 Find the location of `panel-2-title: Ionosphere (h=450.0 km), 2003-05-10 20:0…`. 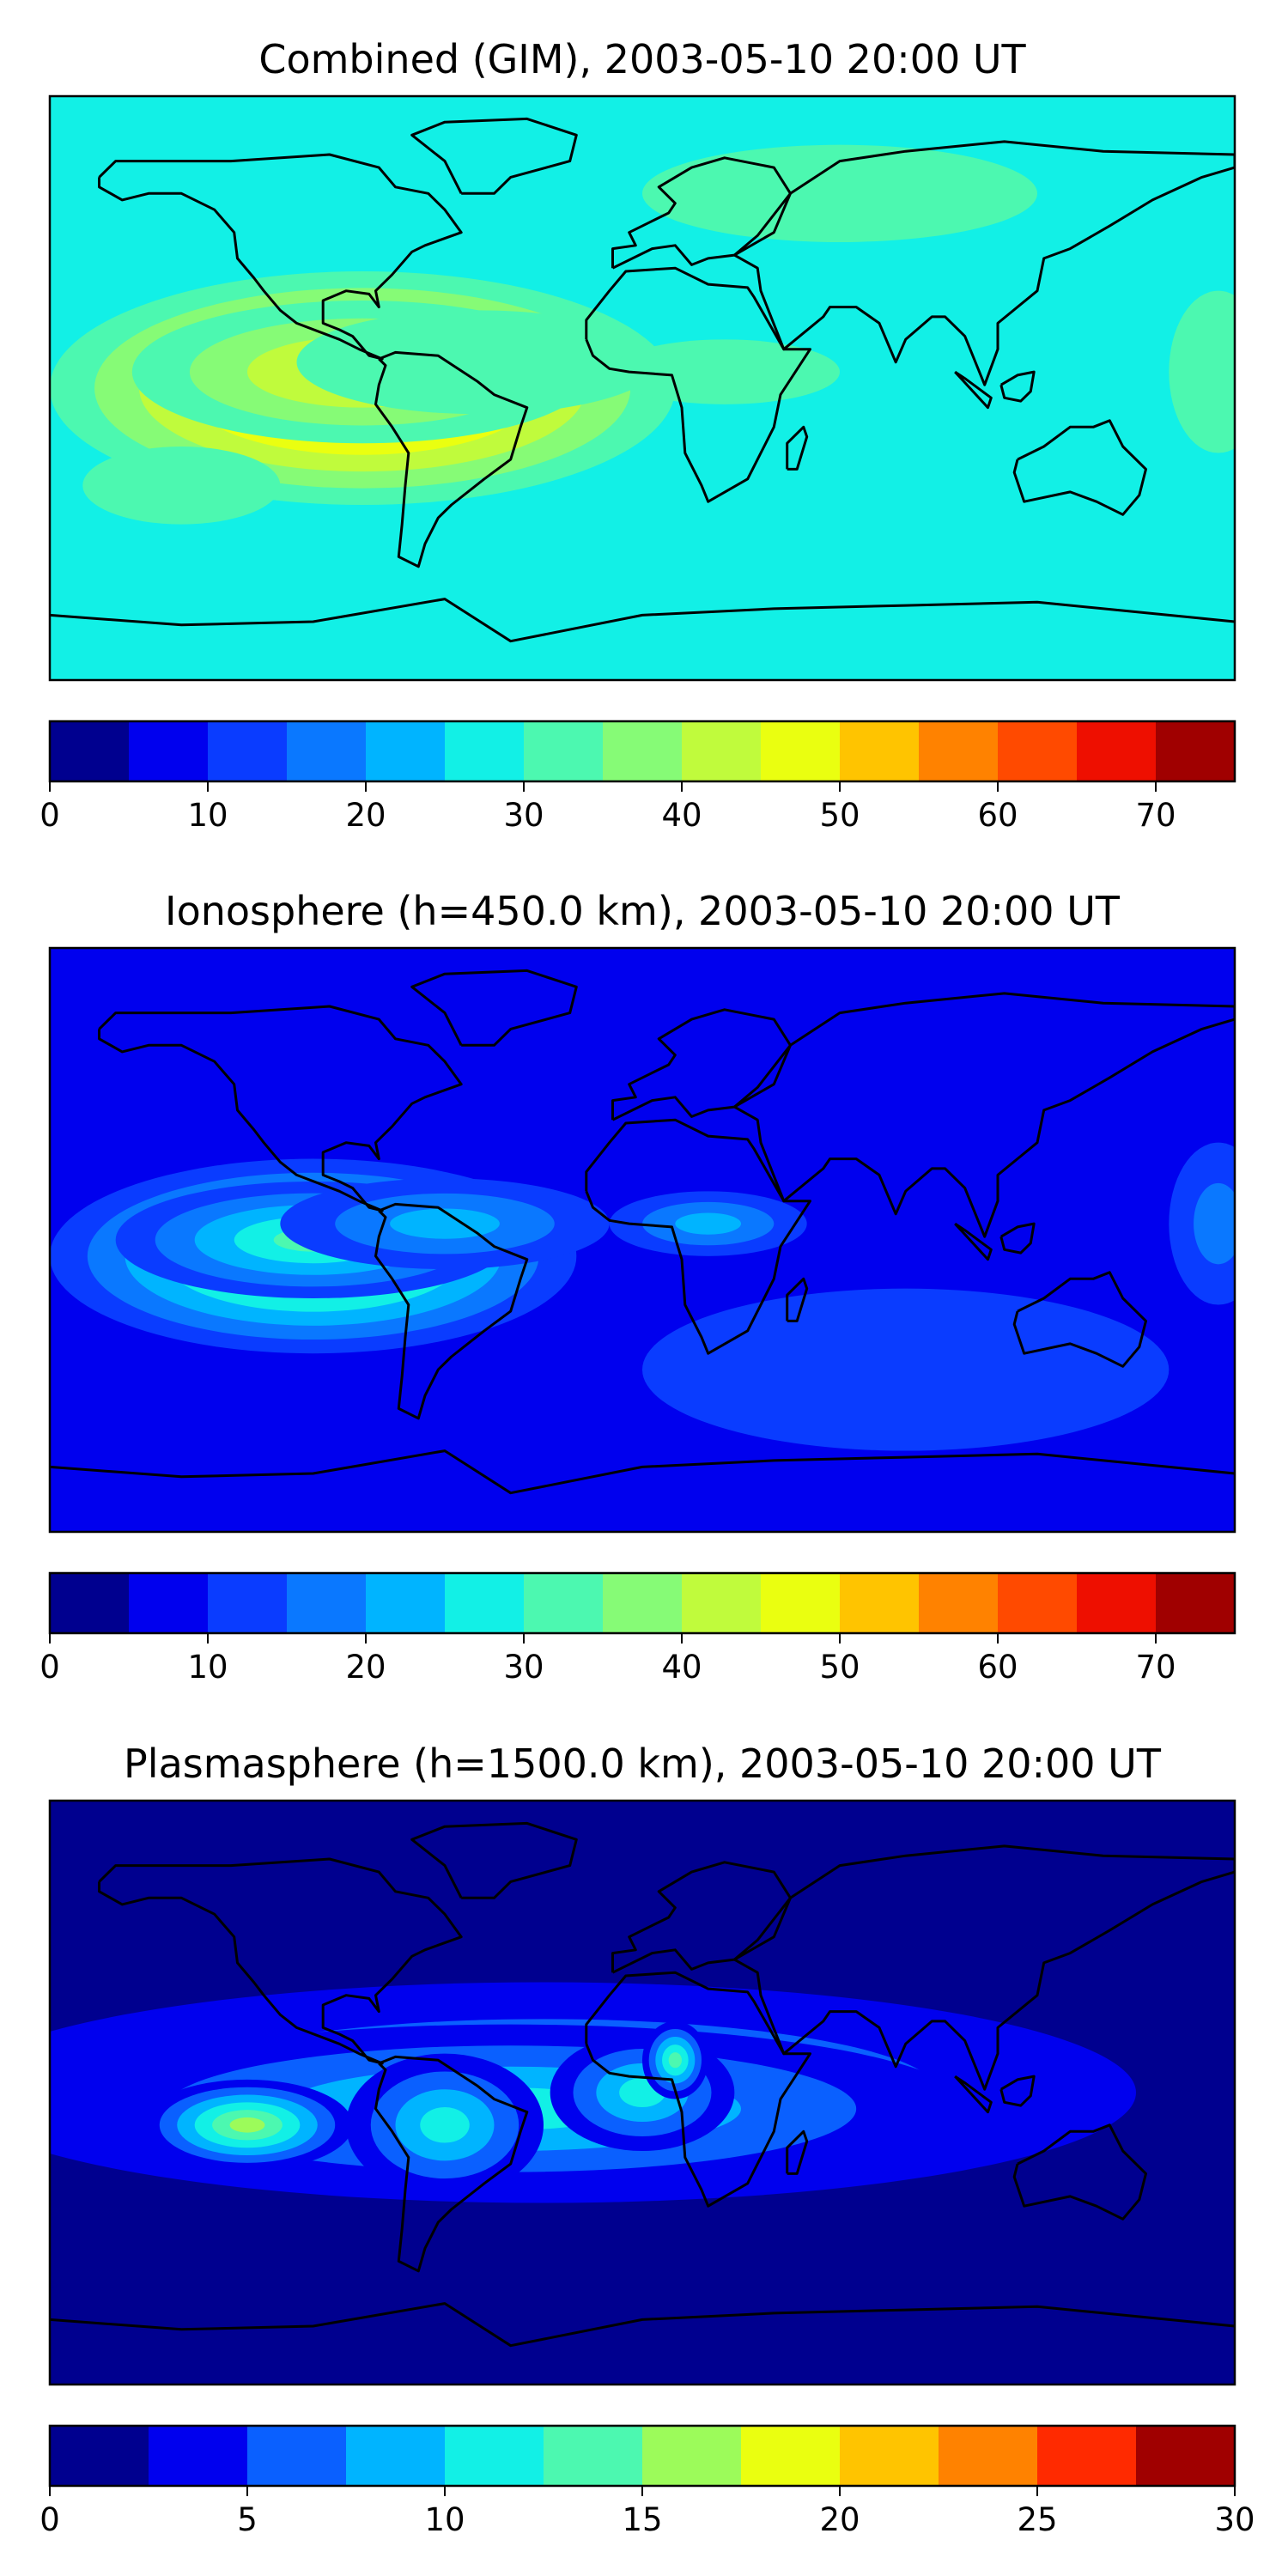

panel-2-title: Ionosphere (h=450.0 km), 2003-05-10 20:0… is located at coordinates (643, 911).